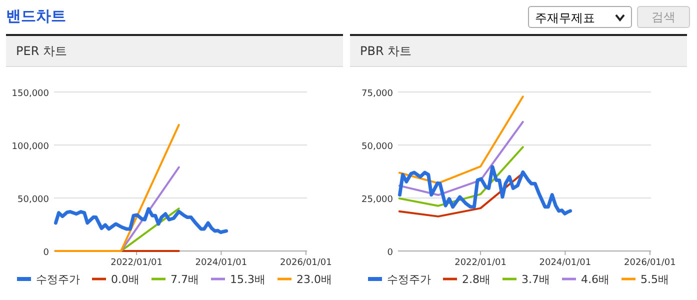 This screenshot has height=300, width=697. What do you see at coordinates (595, 279) in the screenshot?
I see `legend-label: 4.6배` at bounding box center [595, 279].